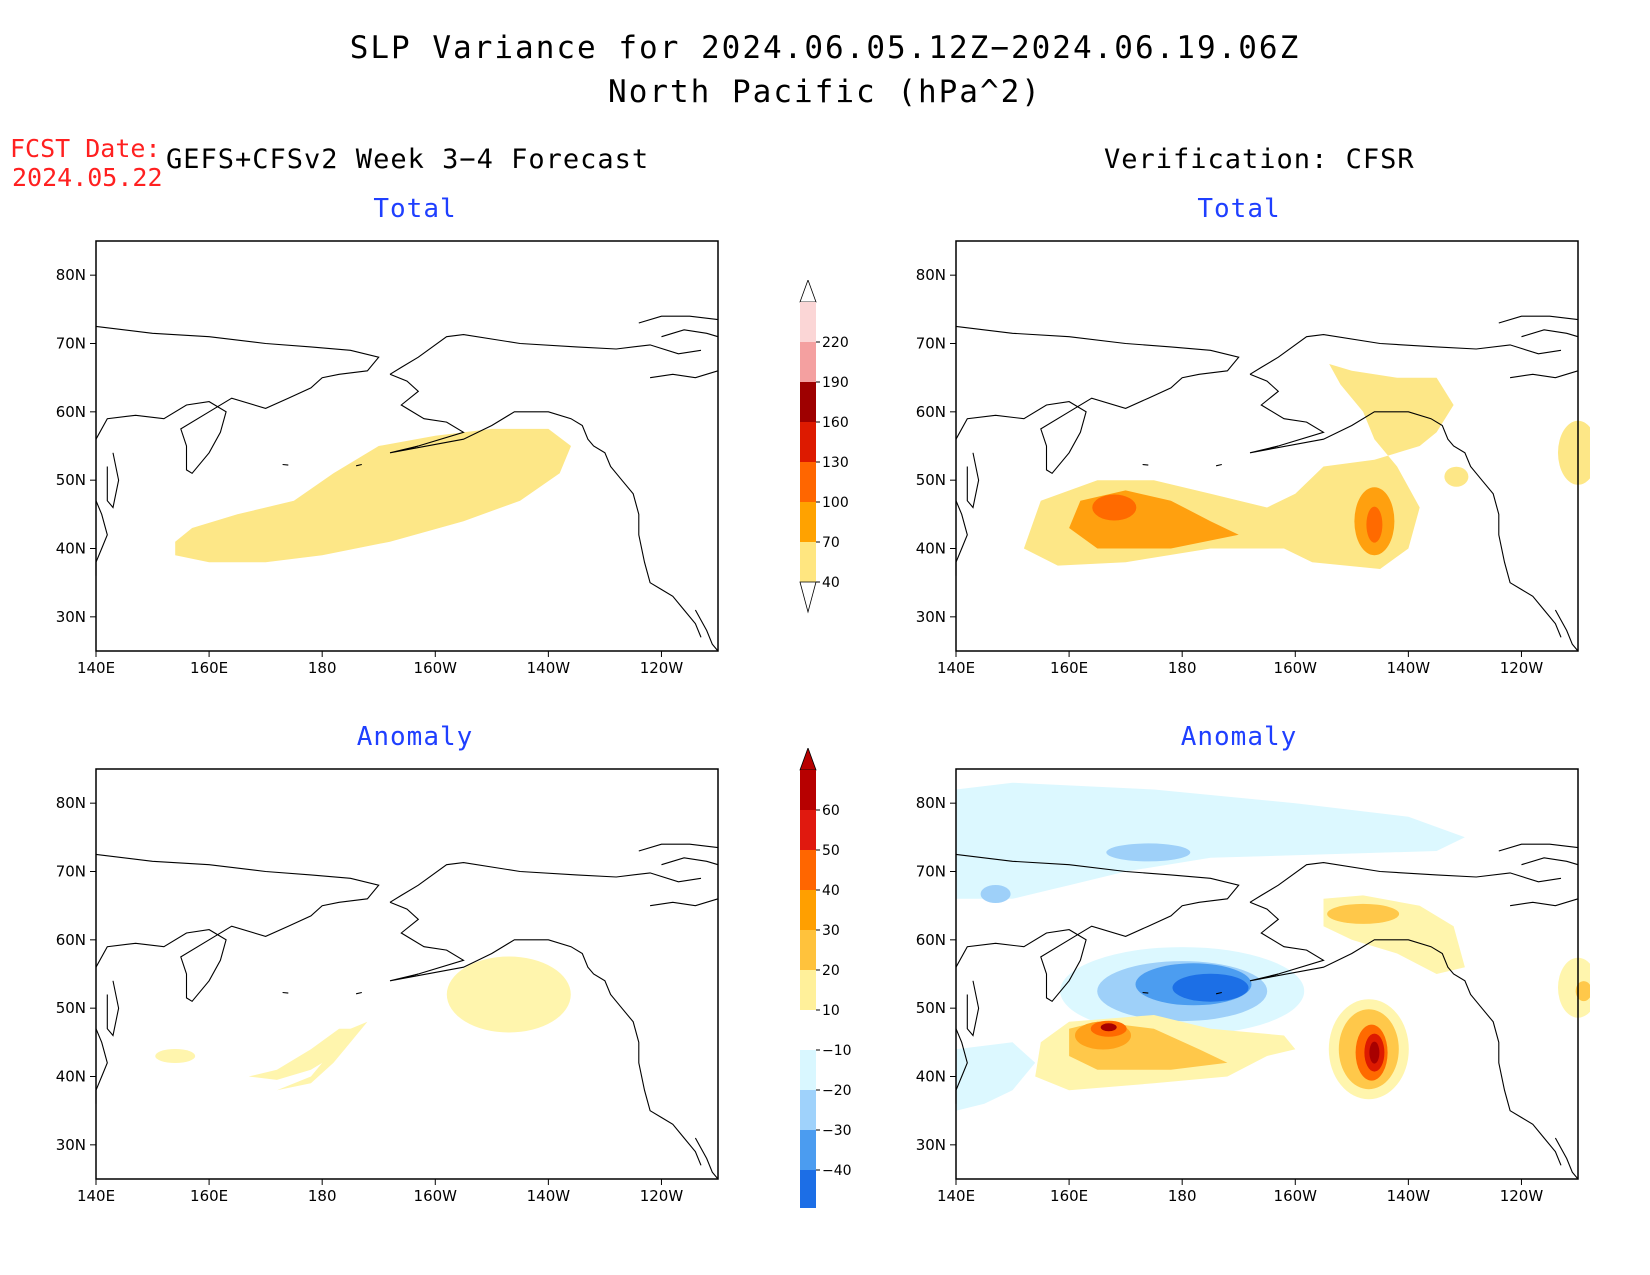 Image resolution: width=1650 pixels, height=1275 pixels. I want to click on anomaly-region-neg40, so click(1210, 987).